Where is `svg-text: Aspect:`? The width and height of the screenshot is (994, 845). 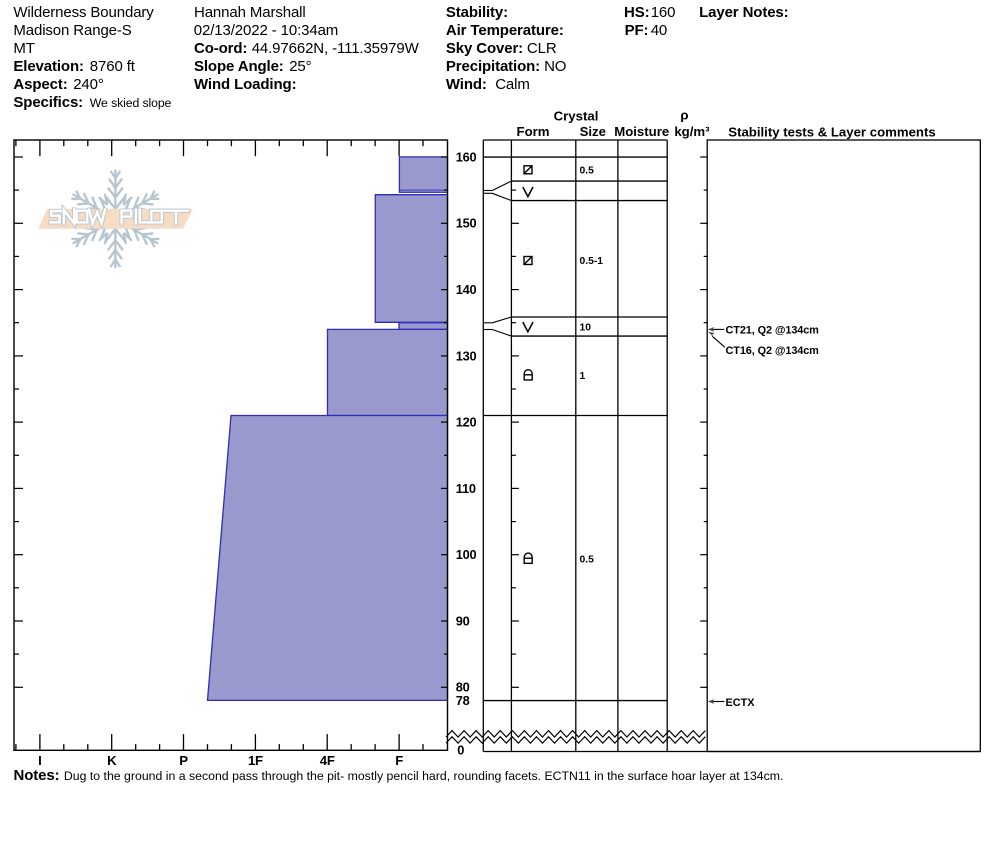 svg-text: Aspect: is located at coordinates (40, 84).